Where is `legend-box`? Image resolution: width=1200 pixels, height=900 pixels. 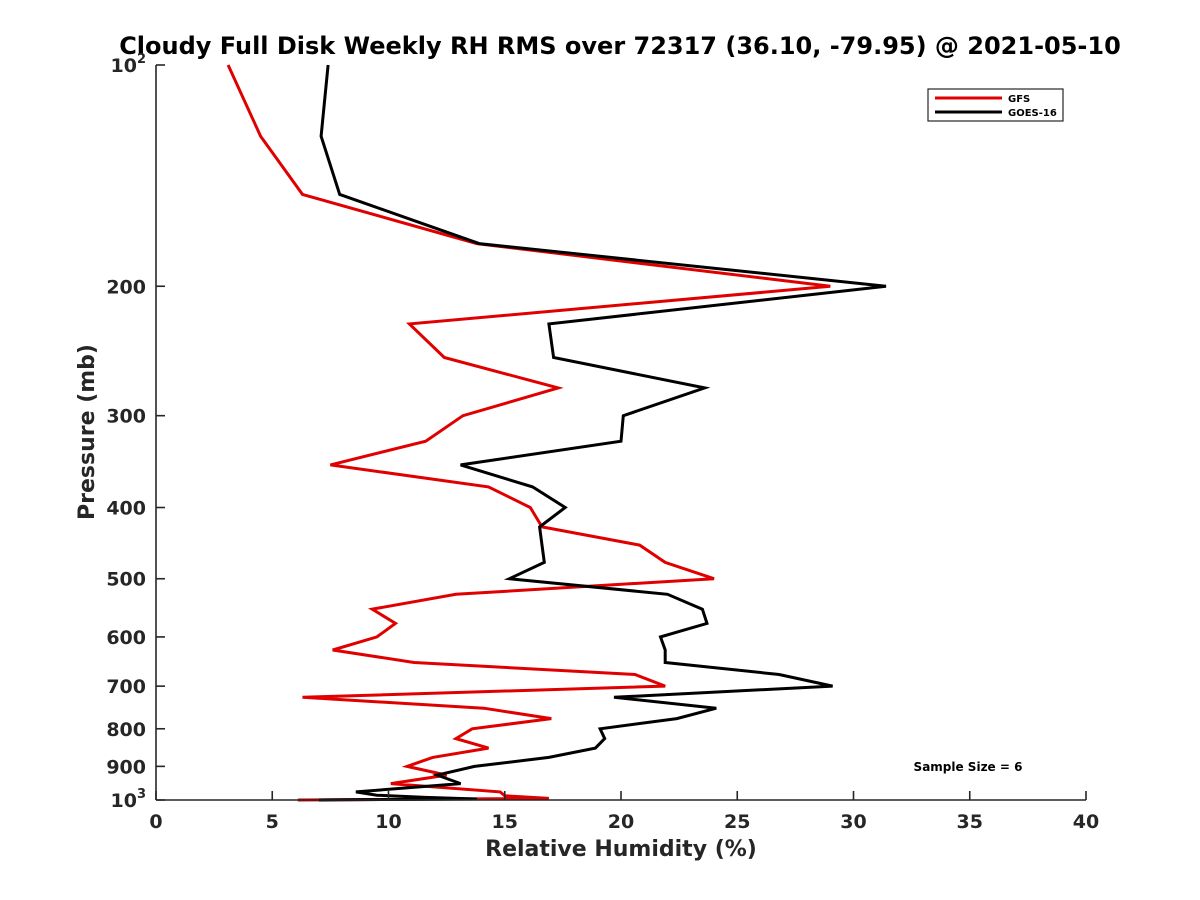
legend-box is located at coordinates (995, 105).